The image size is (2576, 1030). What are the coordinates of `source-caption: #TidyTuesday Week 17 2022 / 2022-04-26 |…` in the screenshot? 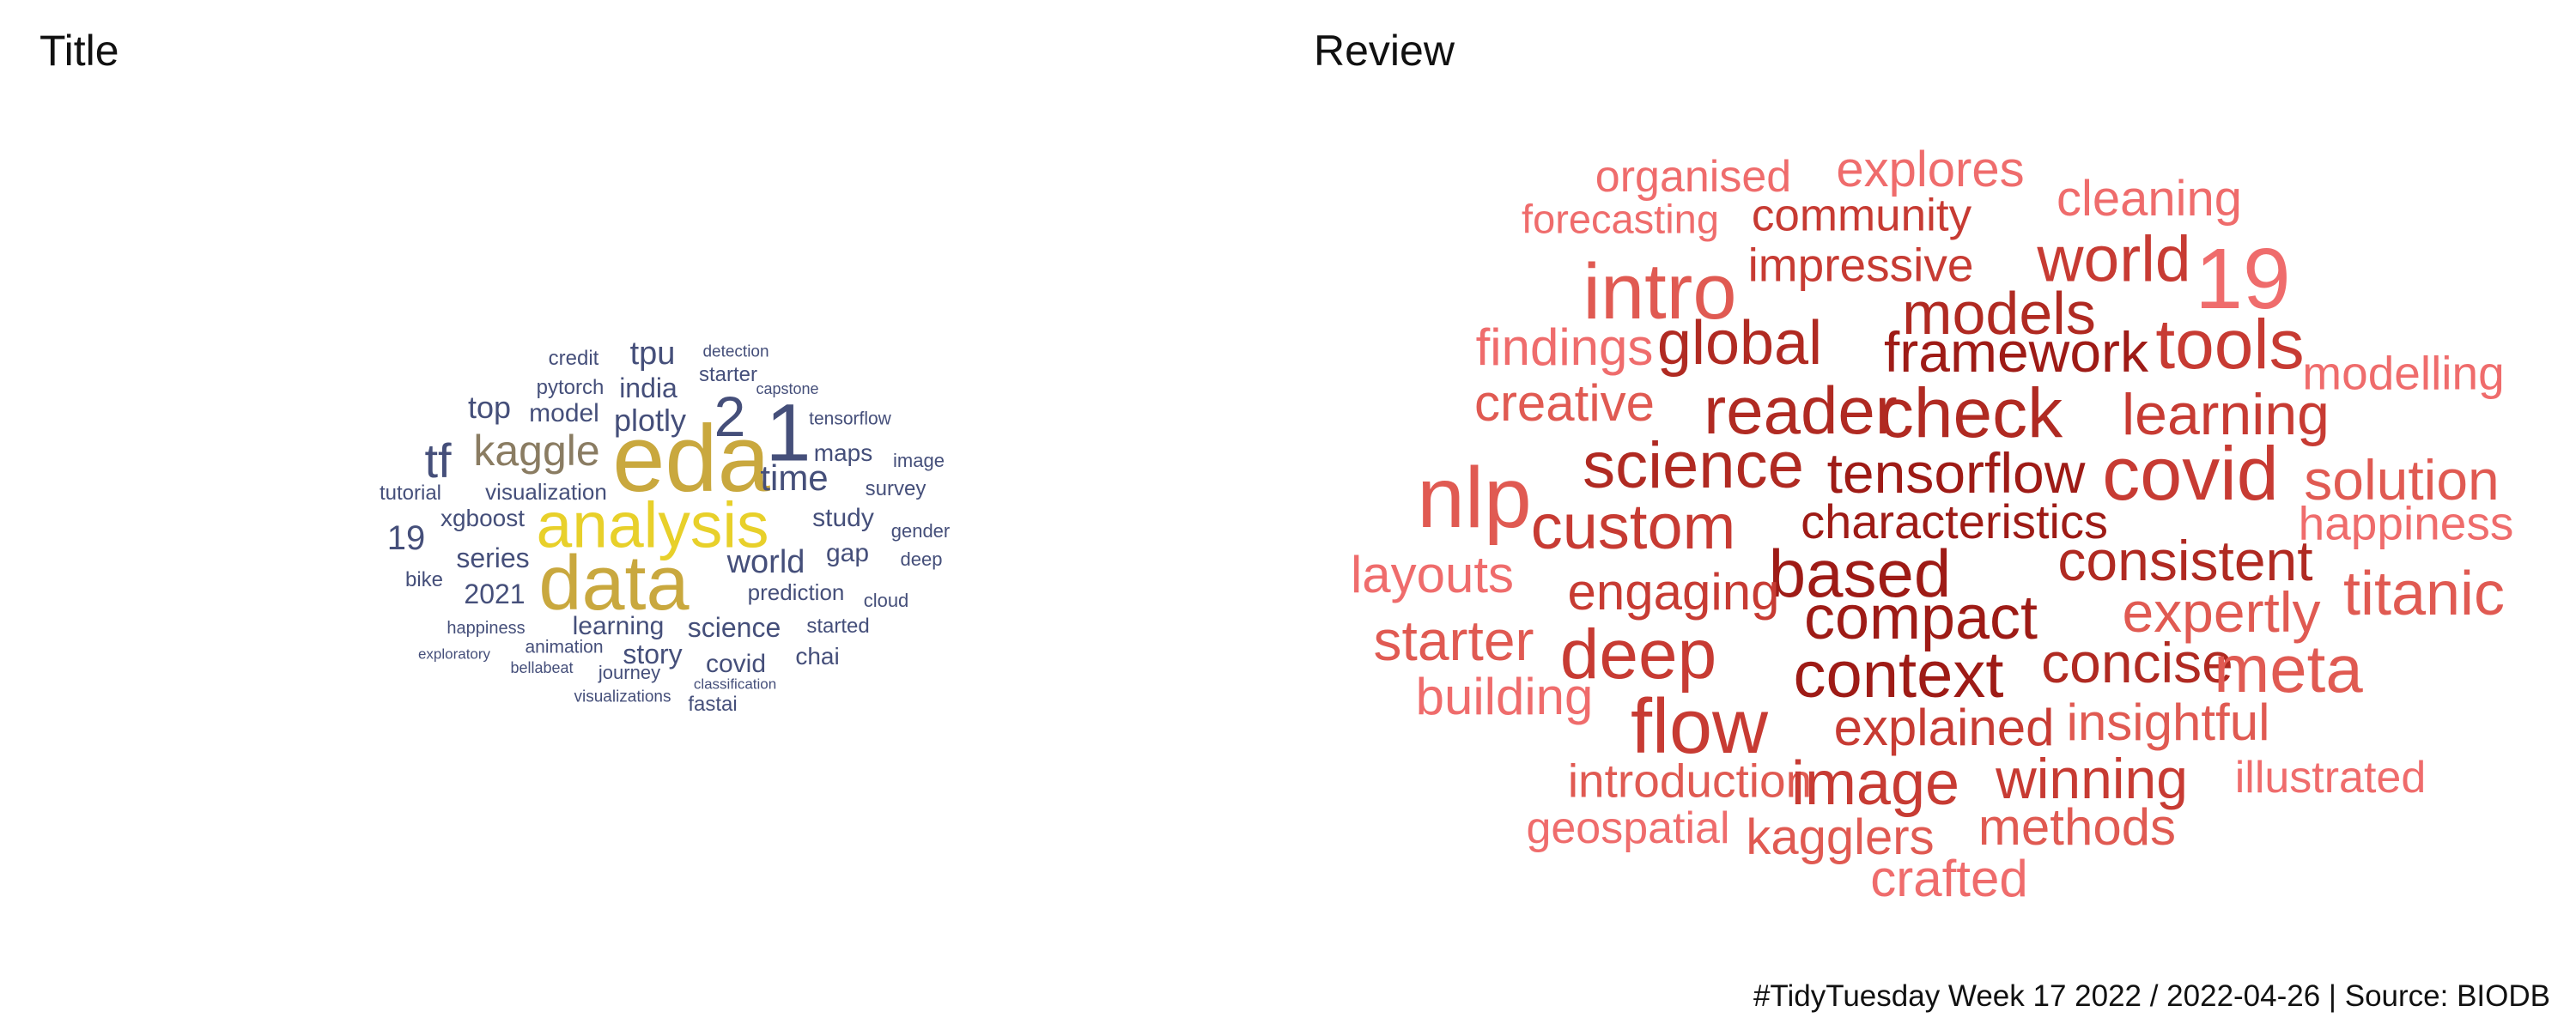 It's located at (2151, 996).